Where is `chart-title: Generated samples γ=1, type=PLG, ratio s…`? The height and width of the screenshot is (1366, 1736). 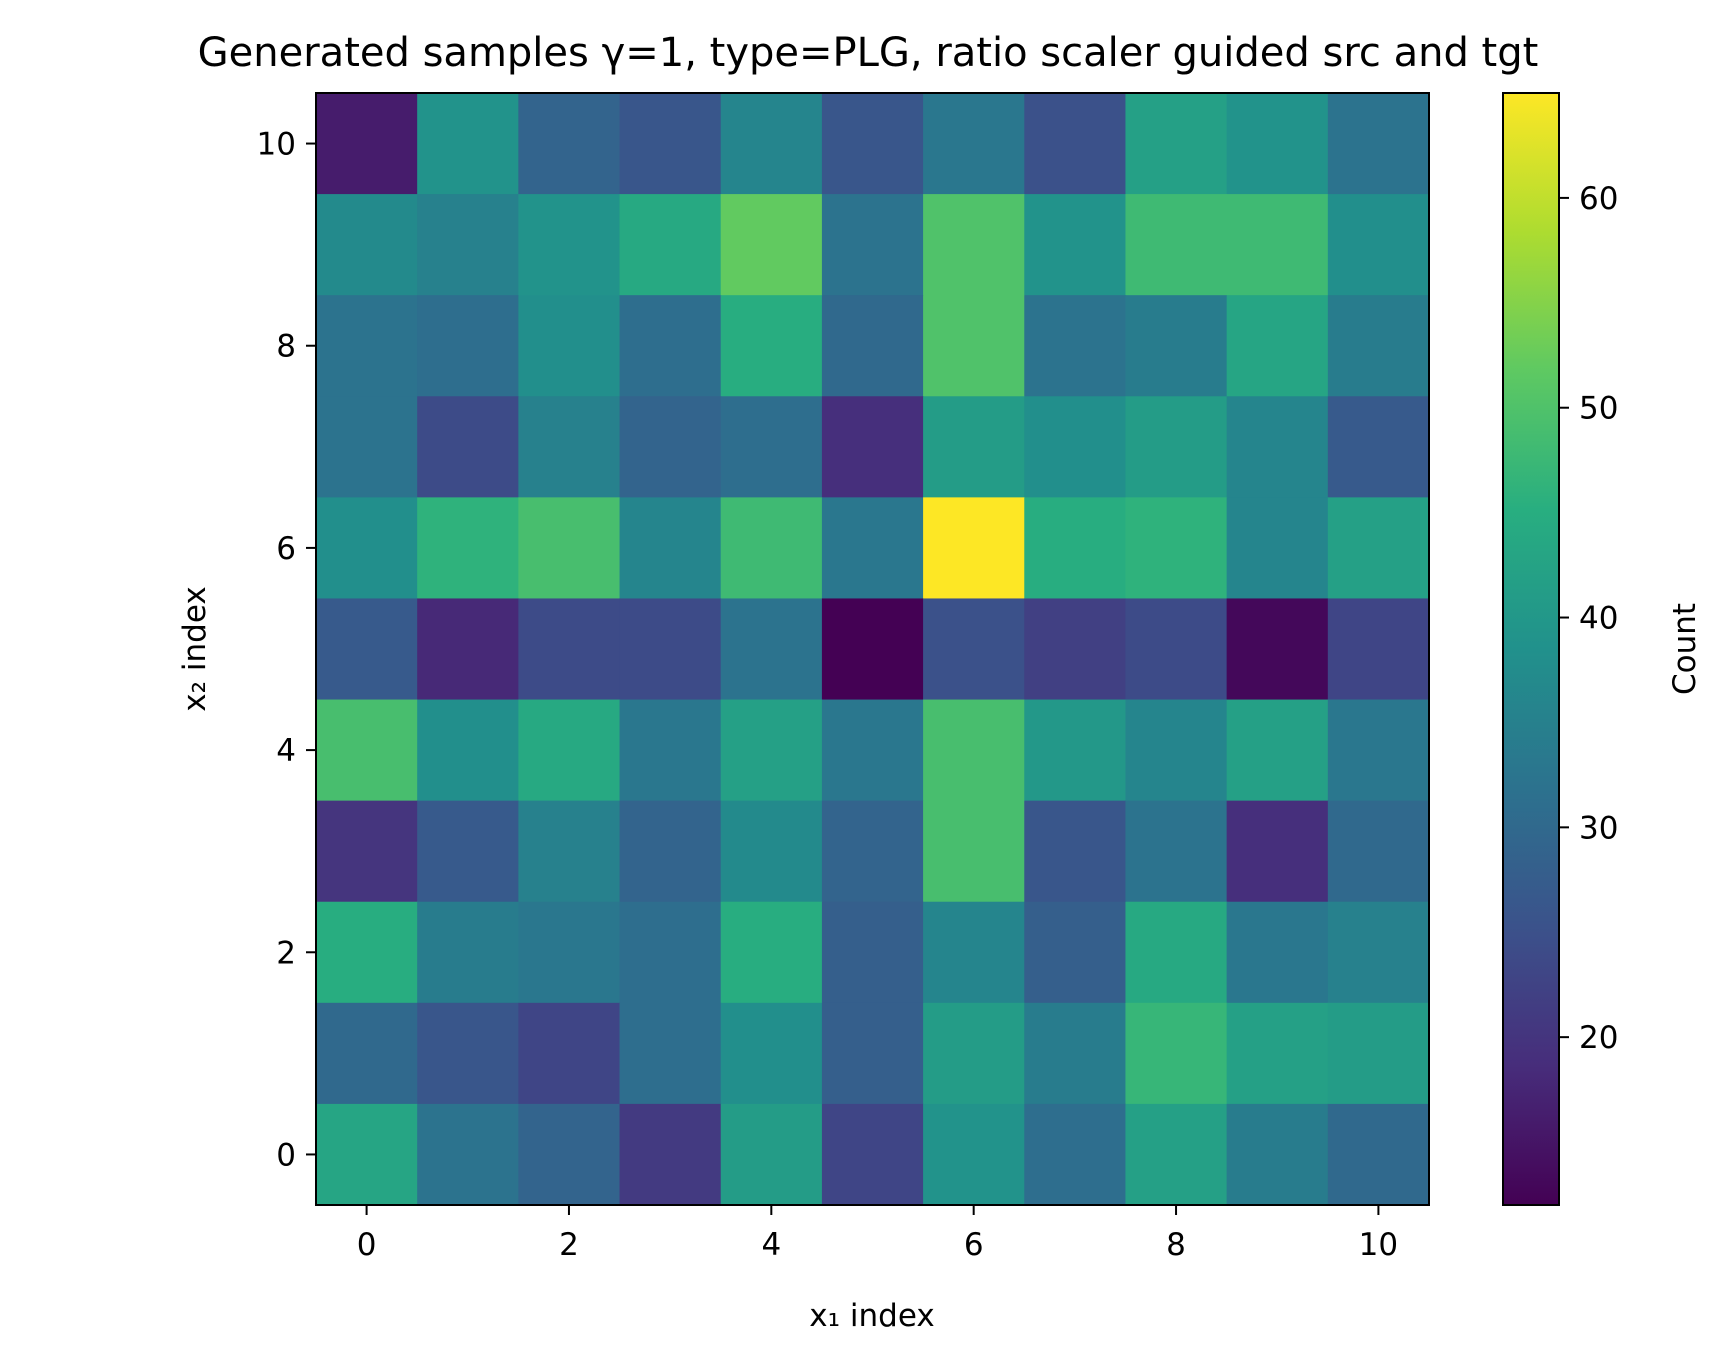 chart-title: Generated samples γ=1, type=PLG, ratio s… is located at coordinates (868, 53).